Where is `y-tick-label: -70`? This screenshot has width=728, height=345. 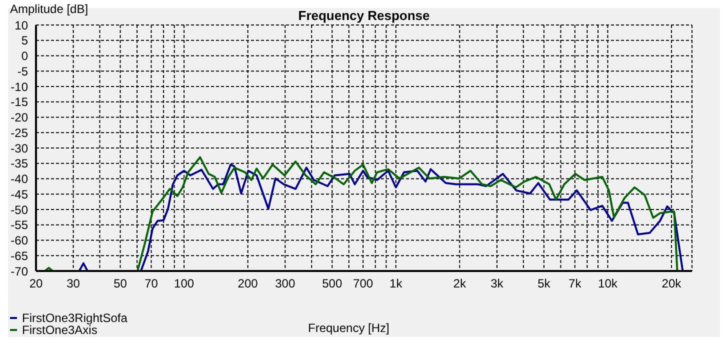
y-tick-label: -70 is located at coordinates (19, 271).